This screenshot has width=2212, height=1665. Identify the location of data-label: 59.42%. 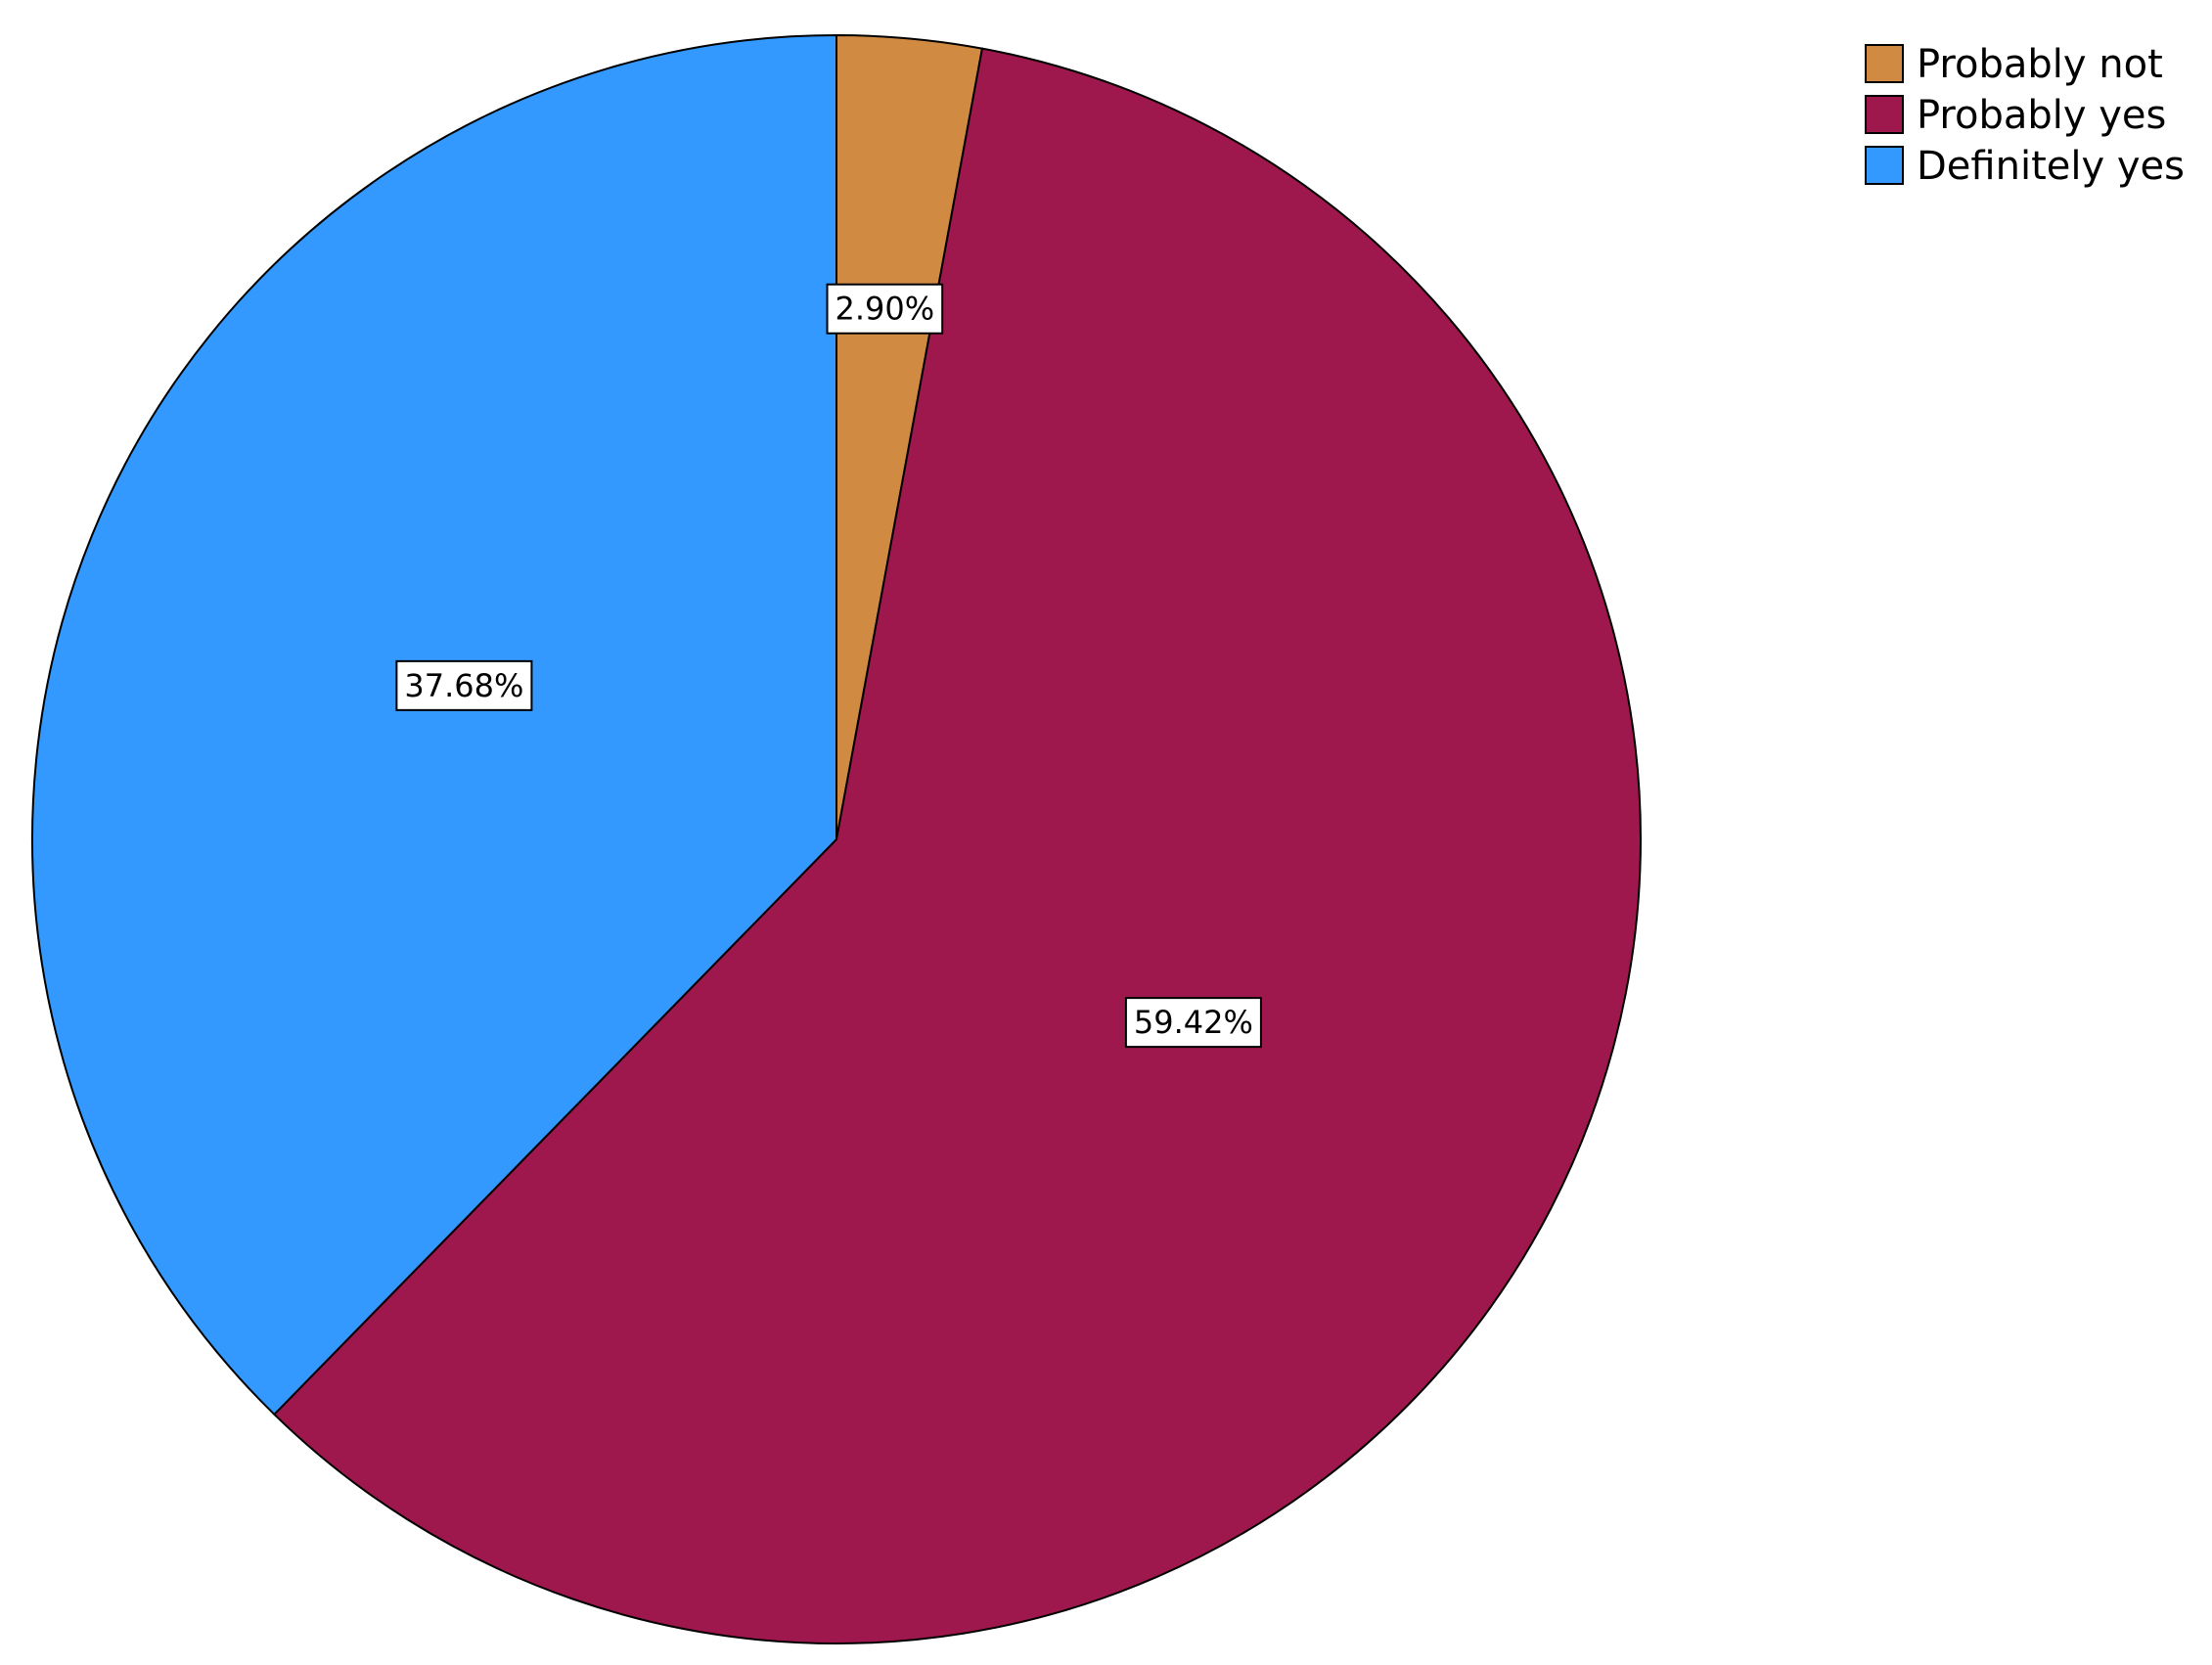
(1193, 1023).